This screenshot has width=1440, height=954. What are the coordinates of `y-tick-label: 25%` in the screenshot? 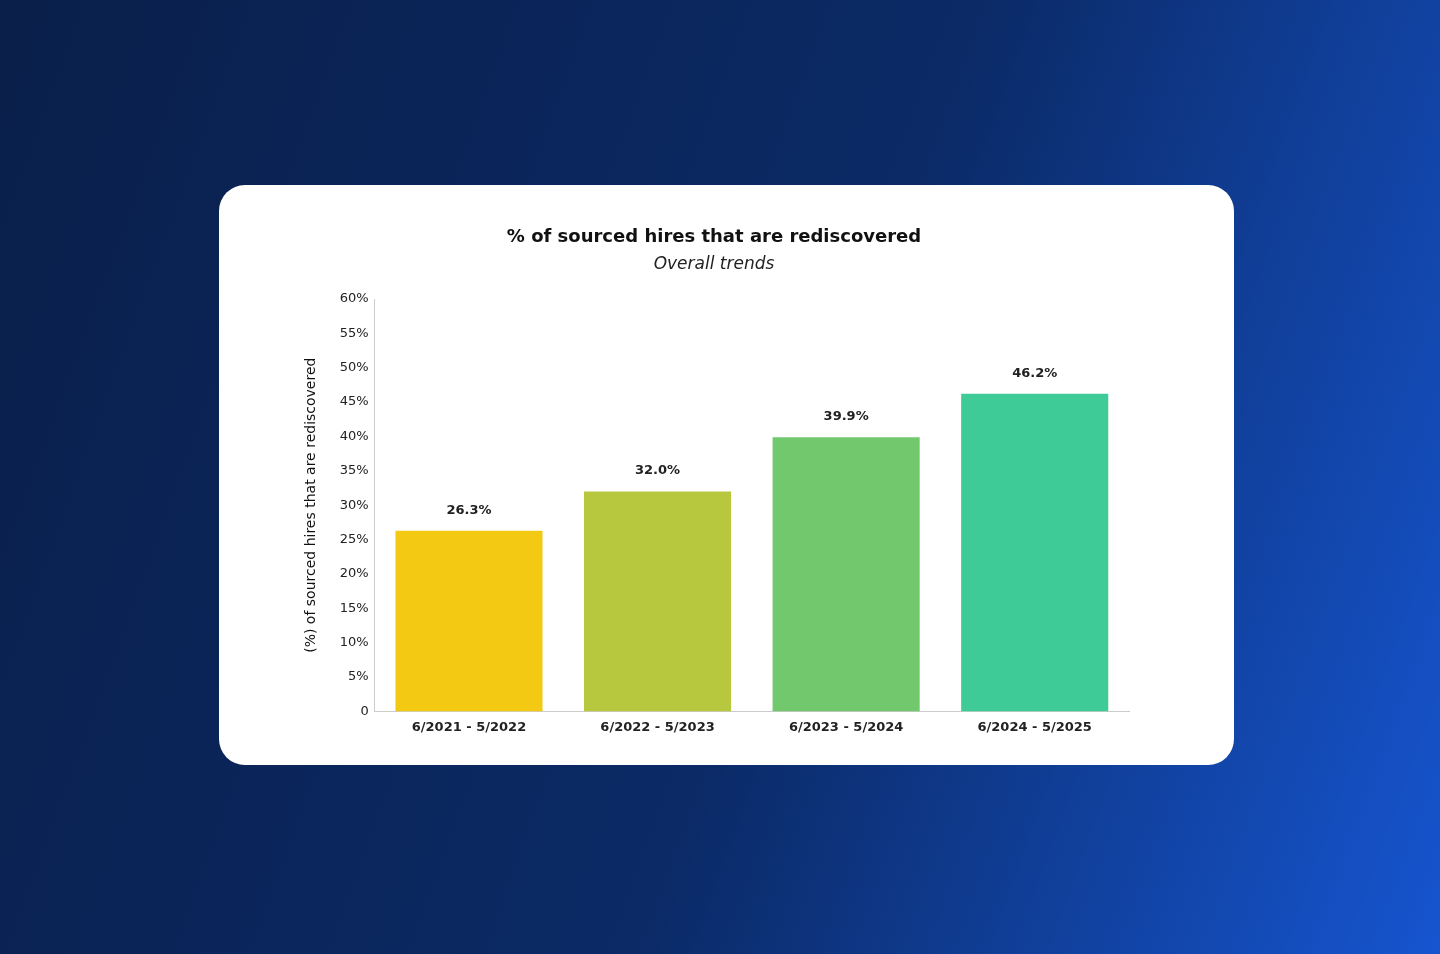 It's located at (354, 538).